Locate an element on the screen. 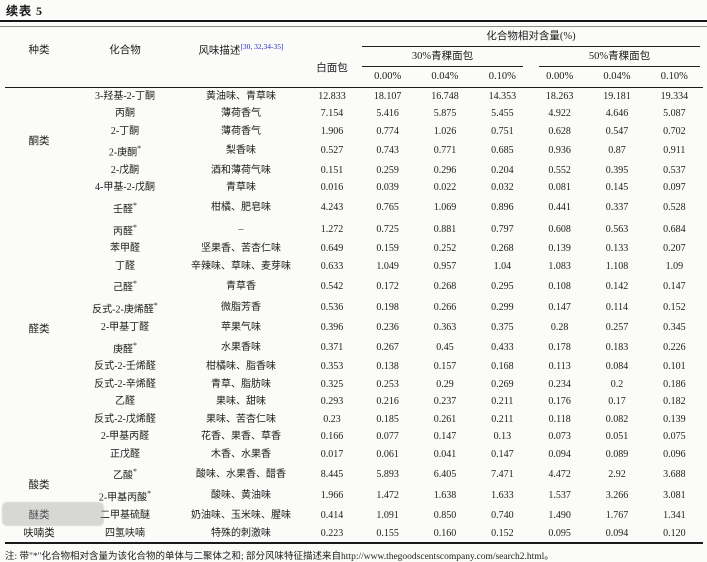  header-sub-50-1: 0.04% is located at coordinates (617, 77).